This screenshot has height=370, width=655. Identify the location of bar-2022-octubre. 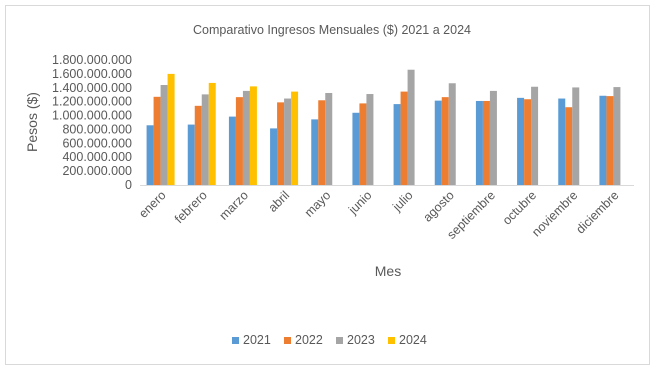
(528, 142).